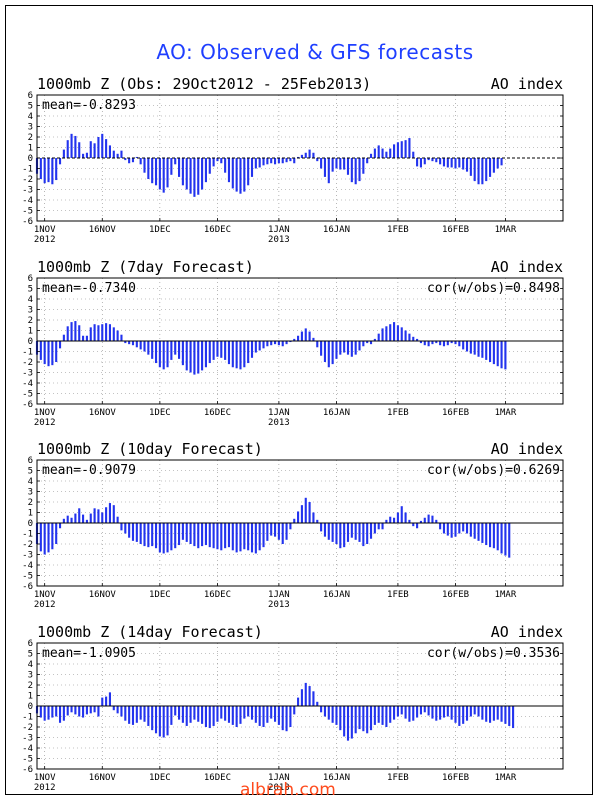 Image resolution: width=600 pixels, height=800 pixels. Describe the element at coordinates (30, 514) in the screenshot. I see `y-tick-label: 1` at that location.